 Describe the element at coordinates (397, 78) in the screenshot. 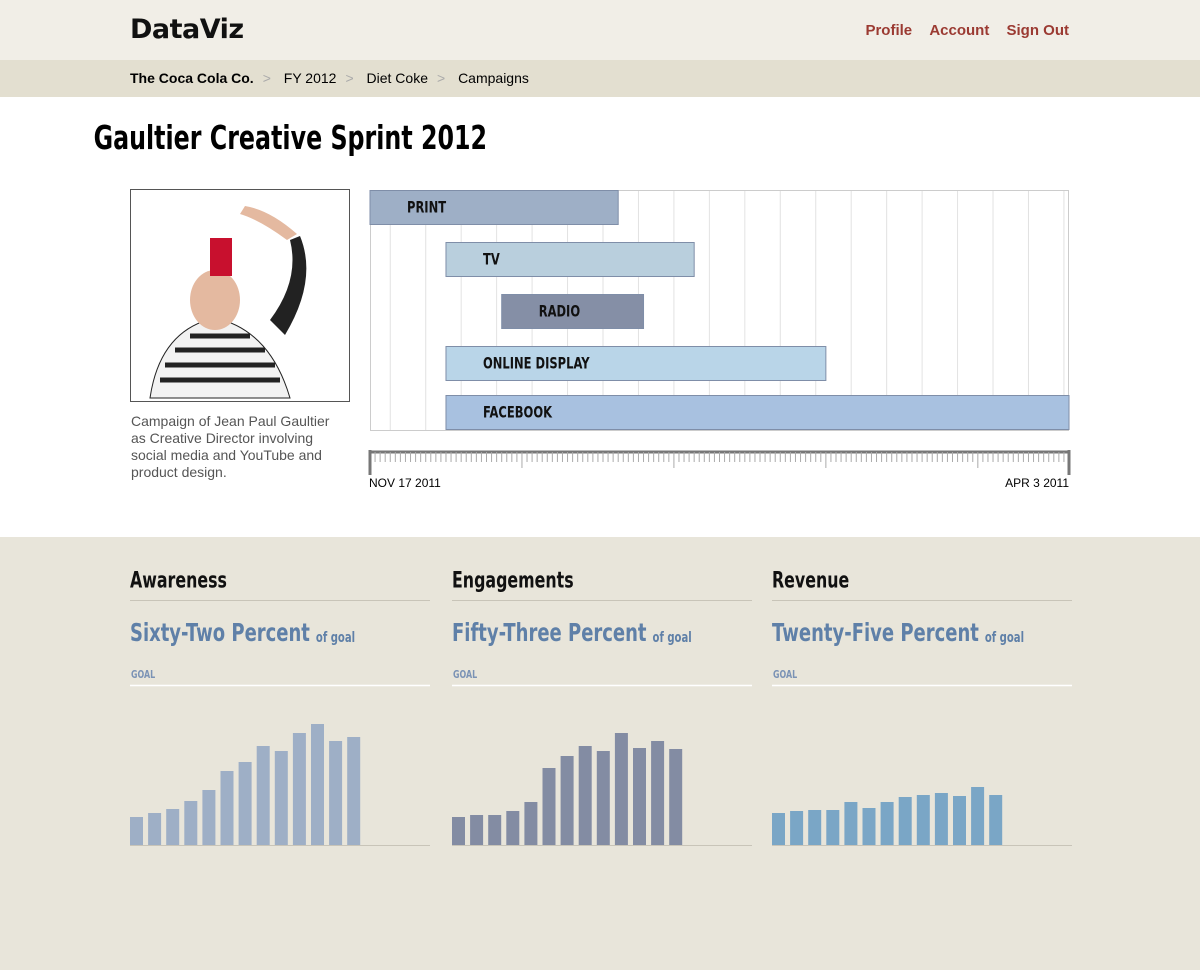

I see `crumb: Diet Coke` at that location.